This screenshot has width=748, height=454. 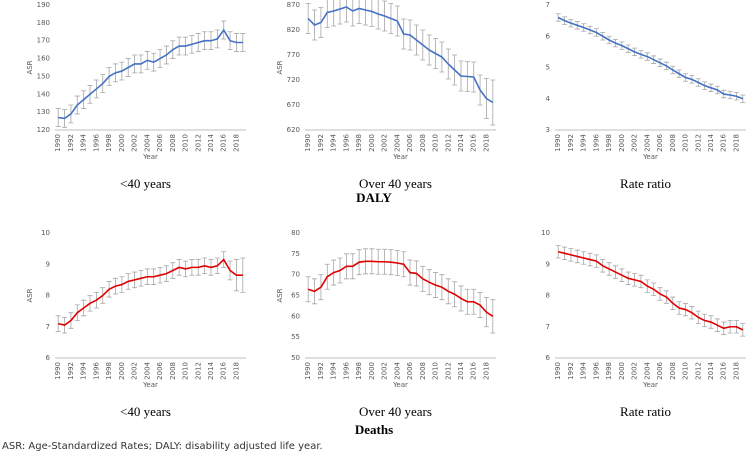 I want to click on y-tick-label: 65, so click(x=295, y=296).